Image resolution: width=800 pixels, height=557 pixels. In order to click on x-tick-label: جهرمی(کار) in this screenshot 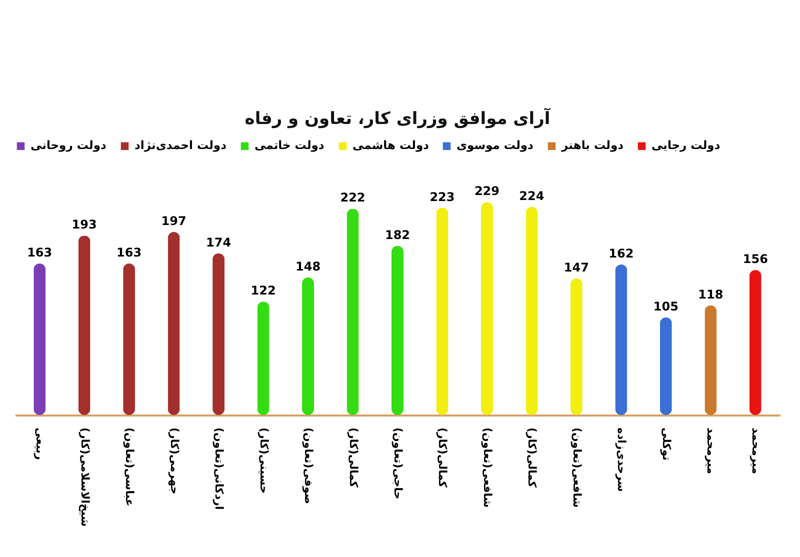, I will do `click(174, 461)`.